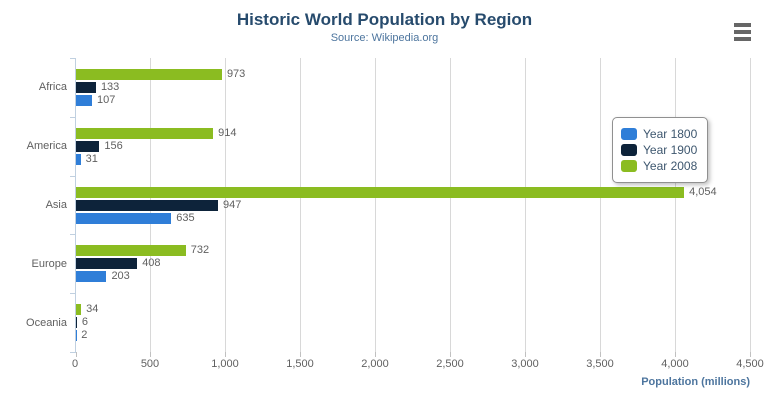 The height and width of the screenshot is (416, 769). I want to click on bar-year-1900-america, so click(88, 146).